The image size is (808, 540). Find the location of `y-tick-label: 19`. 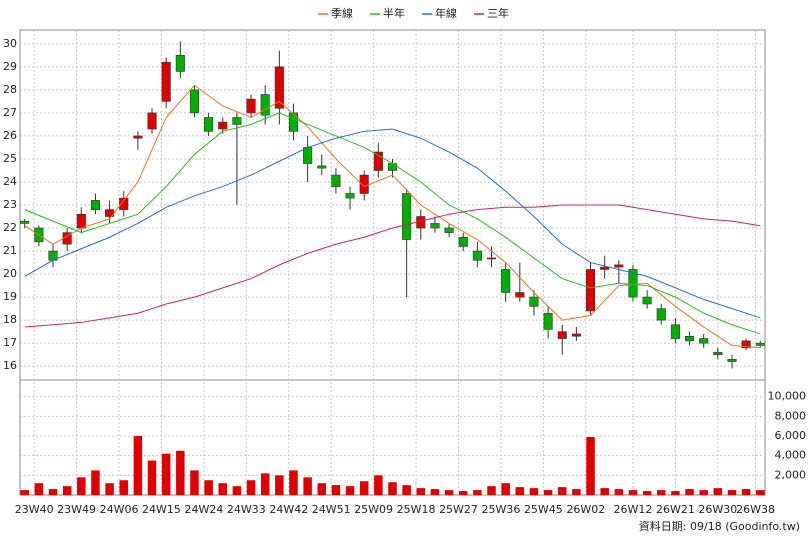

y-tick-label: 19 is located at coordinates (10, 296).